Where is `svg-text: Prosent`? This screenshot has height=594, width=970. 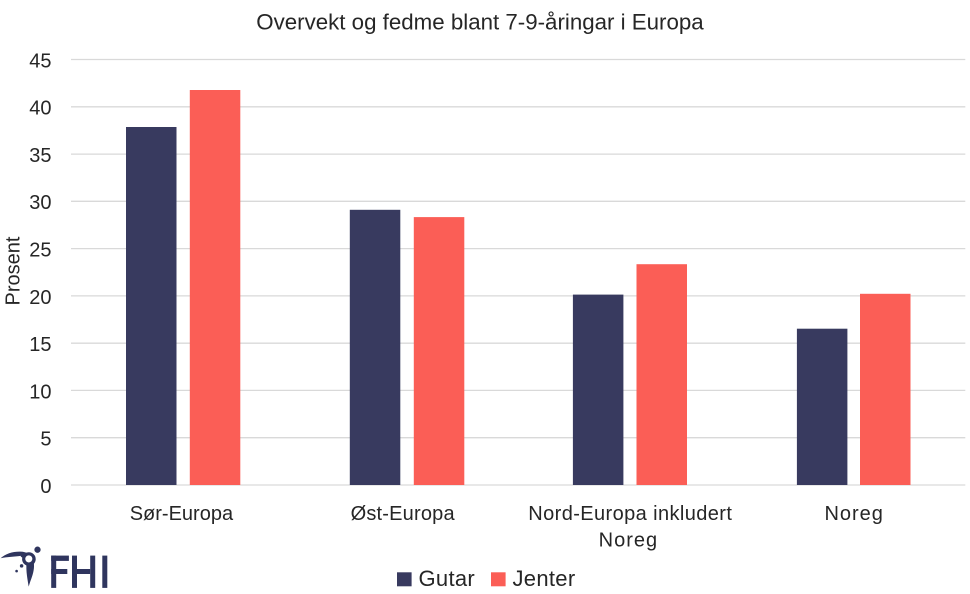 svg-text: Prosent is located at coordinates (14, 270).